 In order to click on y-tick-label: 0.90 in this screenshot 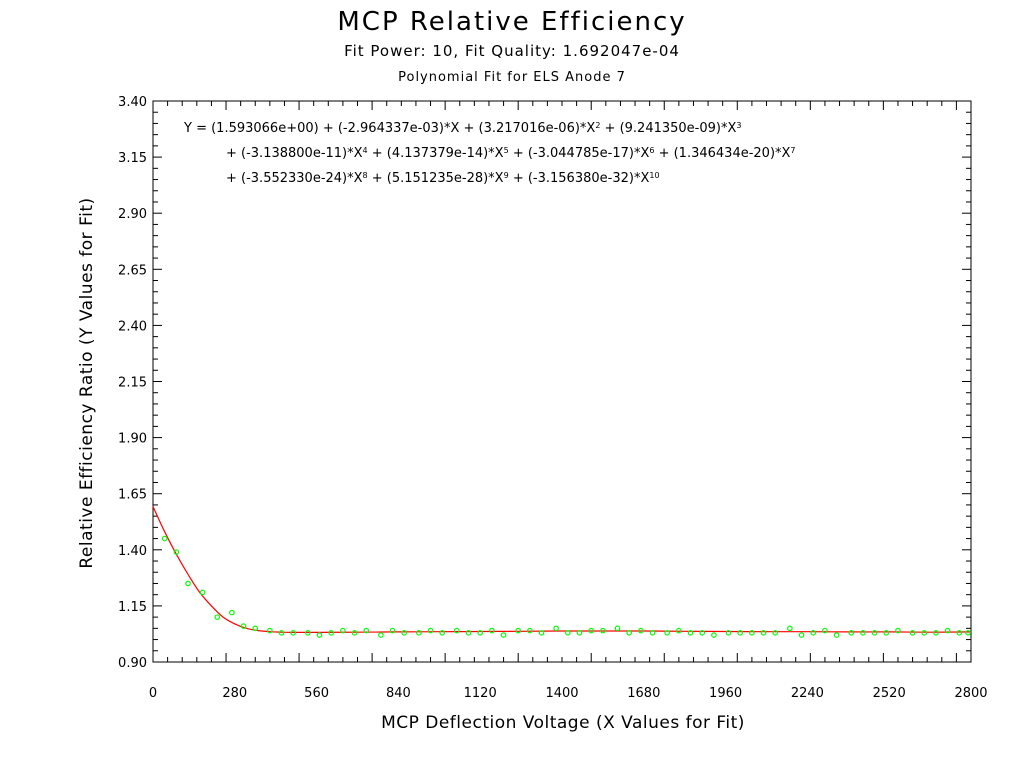, I will do `click(132, 663)`.